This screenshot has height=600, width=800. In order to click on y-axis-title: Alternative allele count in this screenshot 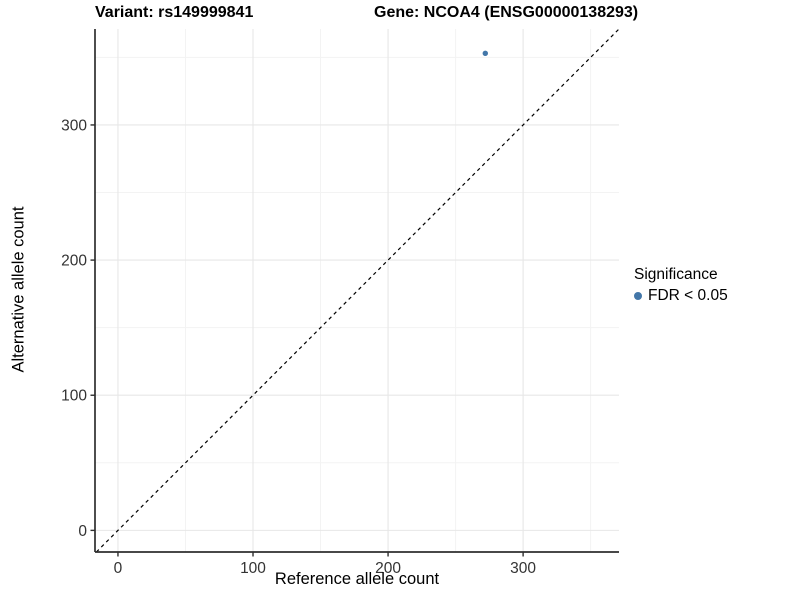, I will do `click(18, 289)`.